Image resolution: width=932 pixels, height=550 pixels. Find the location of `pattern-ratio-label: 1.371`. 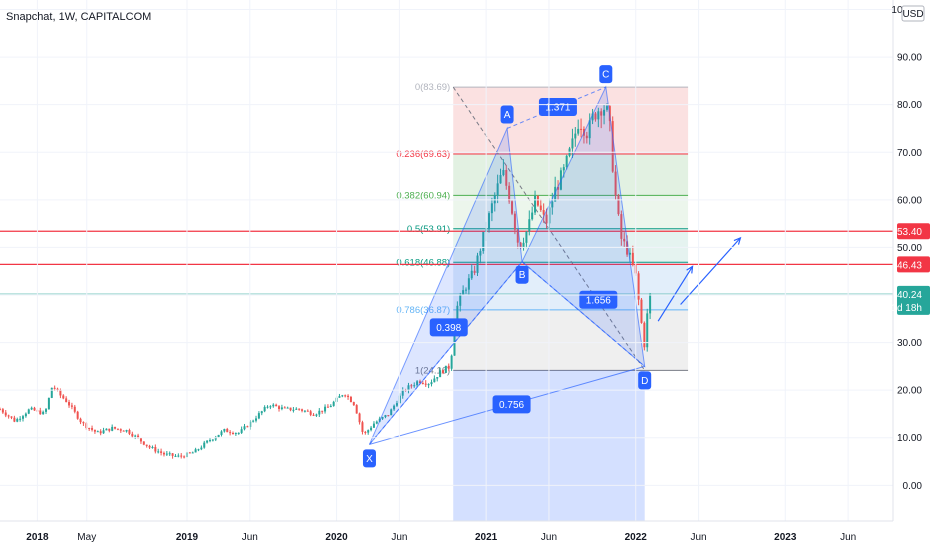

pattern-ratio-label: 1.371 is located at coordinates (557, 107).